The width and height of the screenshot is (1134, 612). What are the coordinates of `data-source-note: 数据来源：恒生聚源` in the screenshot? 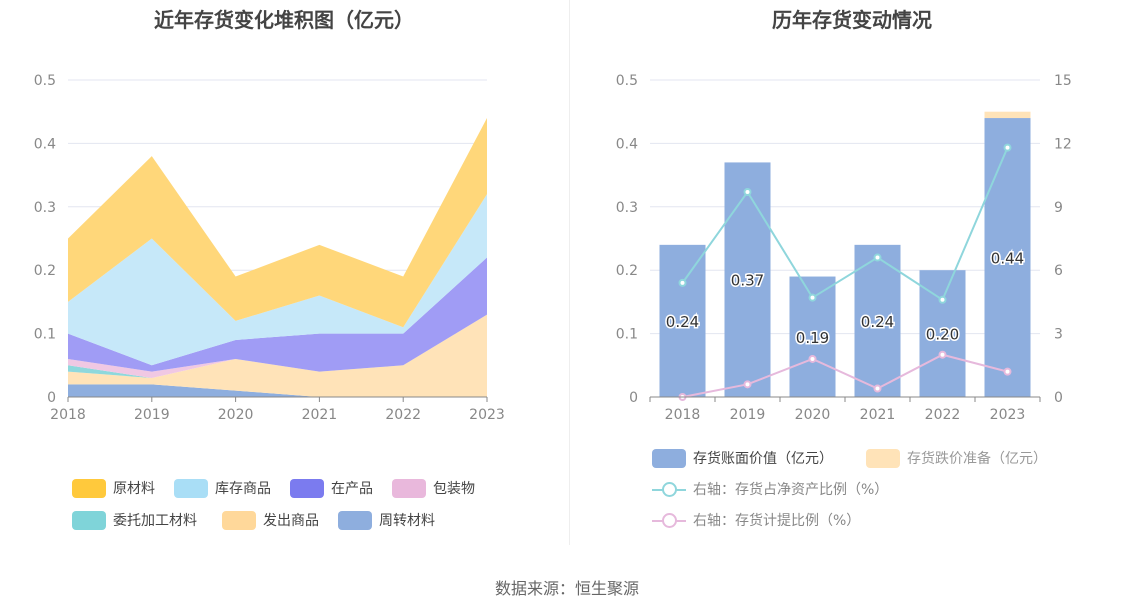 It's located at (566, 588).